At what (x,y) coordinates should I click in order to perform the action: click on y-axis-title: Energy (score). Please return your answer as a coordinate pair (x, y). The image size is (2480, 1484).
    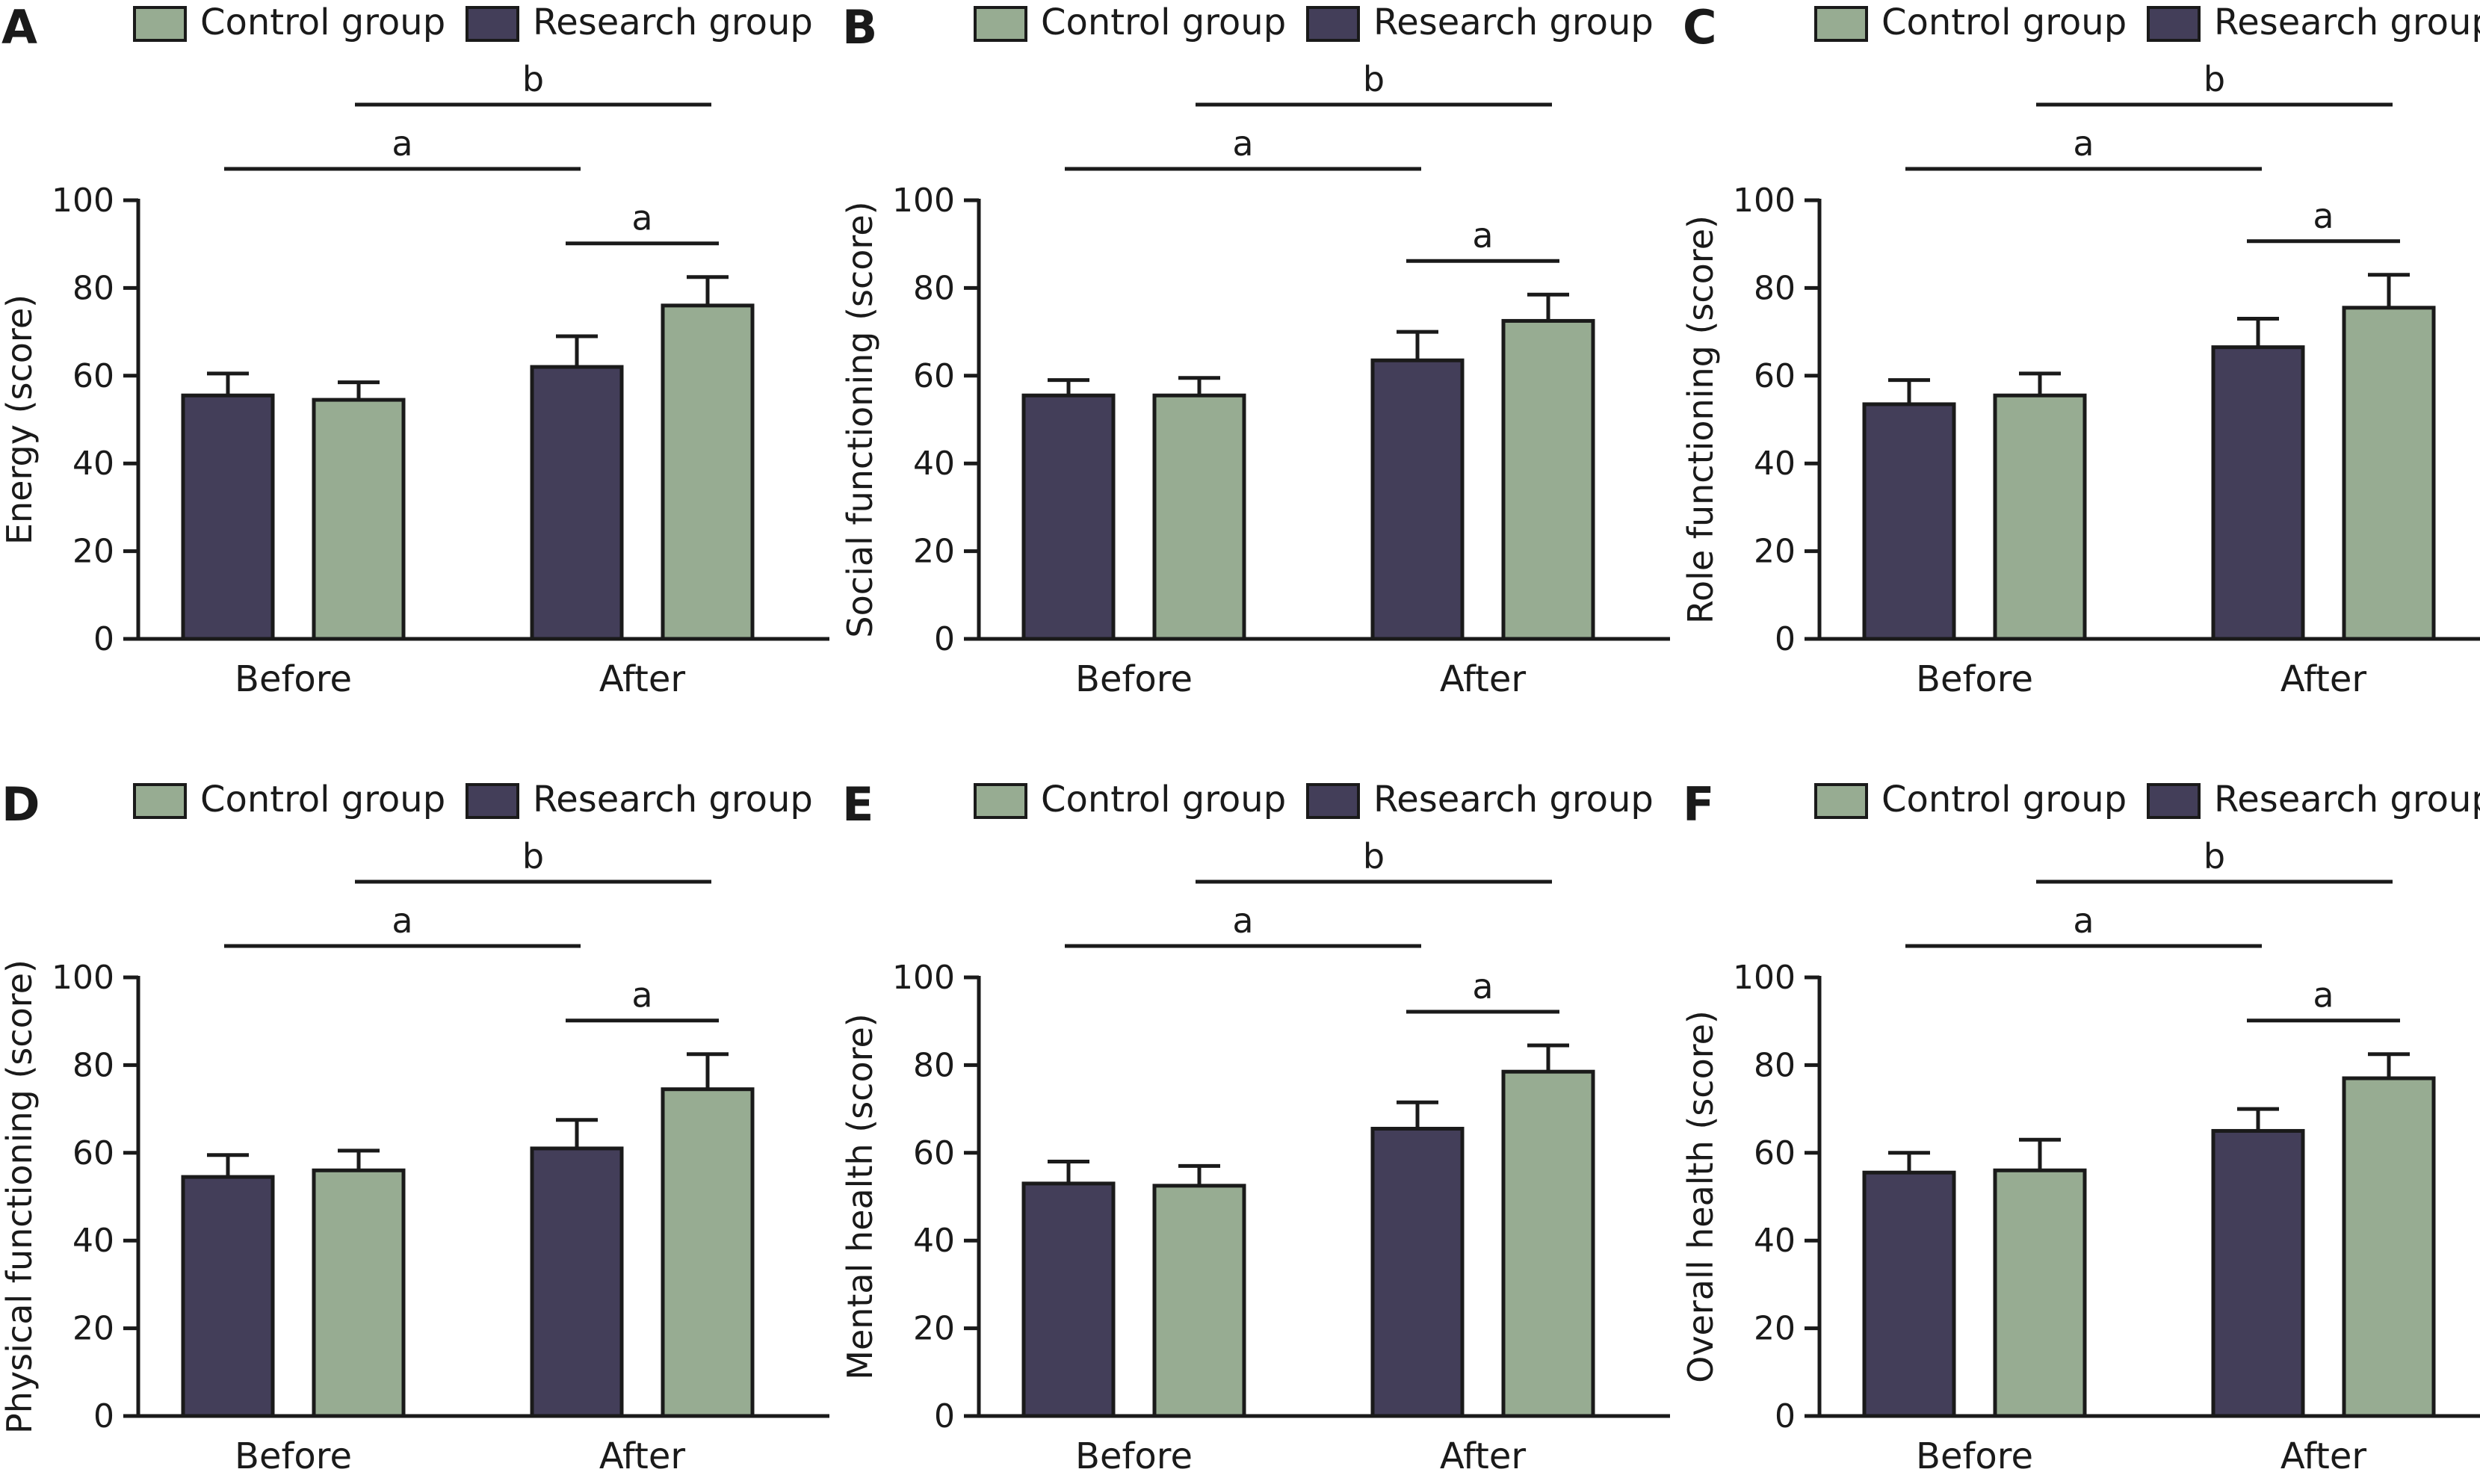
    Looking at the image, I should click on (20, 420).